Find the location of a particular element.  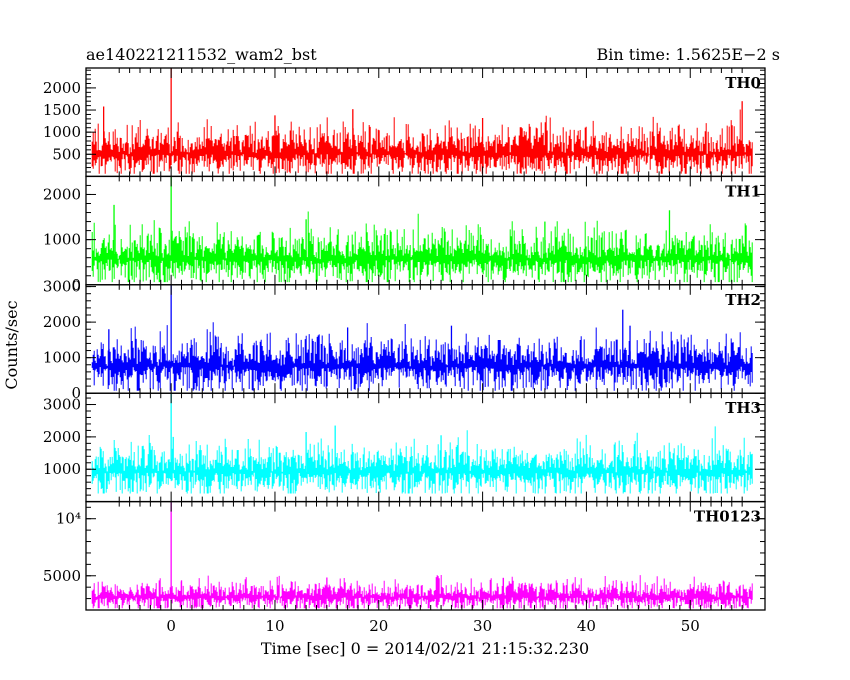

y-tick-label-th2-0: 0 is located at coordinates (76, 393).